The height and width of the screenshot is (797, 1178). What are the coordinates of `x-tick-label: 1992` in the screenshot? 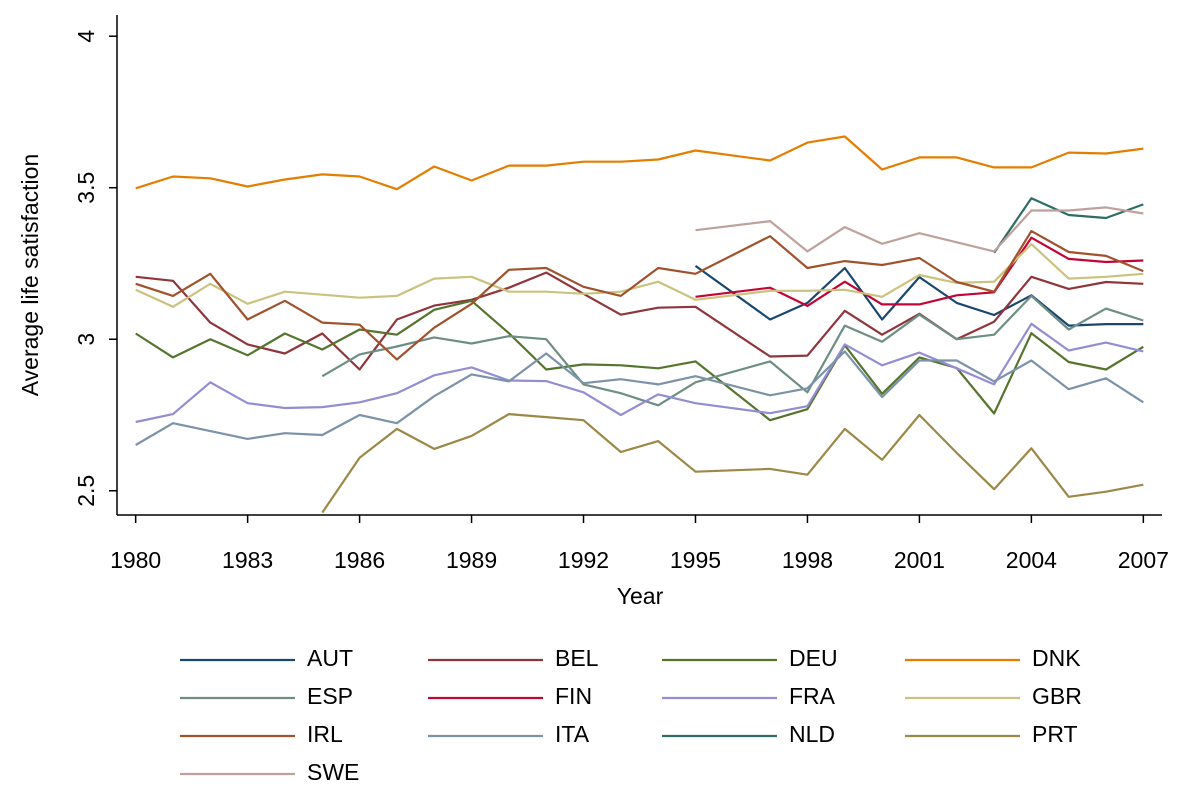 It's located at (583, 560).